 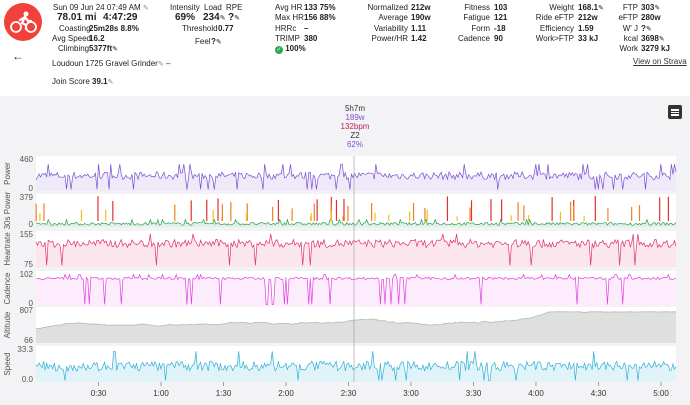 What do you see at coordinates (311, 38) in the screenshot?
I see `trimp-value: 380` at bounding box center [311, 38].